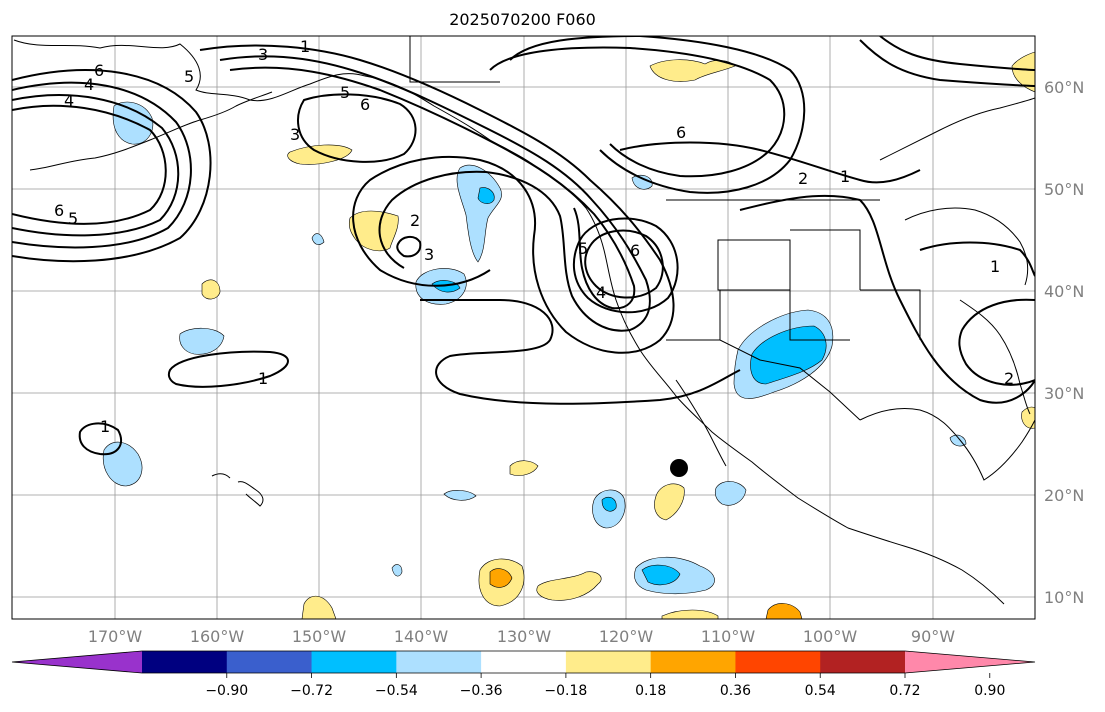  I want to click on location-marker, so click(679, 468).